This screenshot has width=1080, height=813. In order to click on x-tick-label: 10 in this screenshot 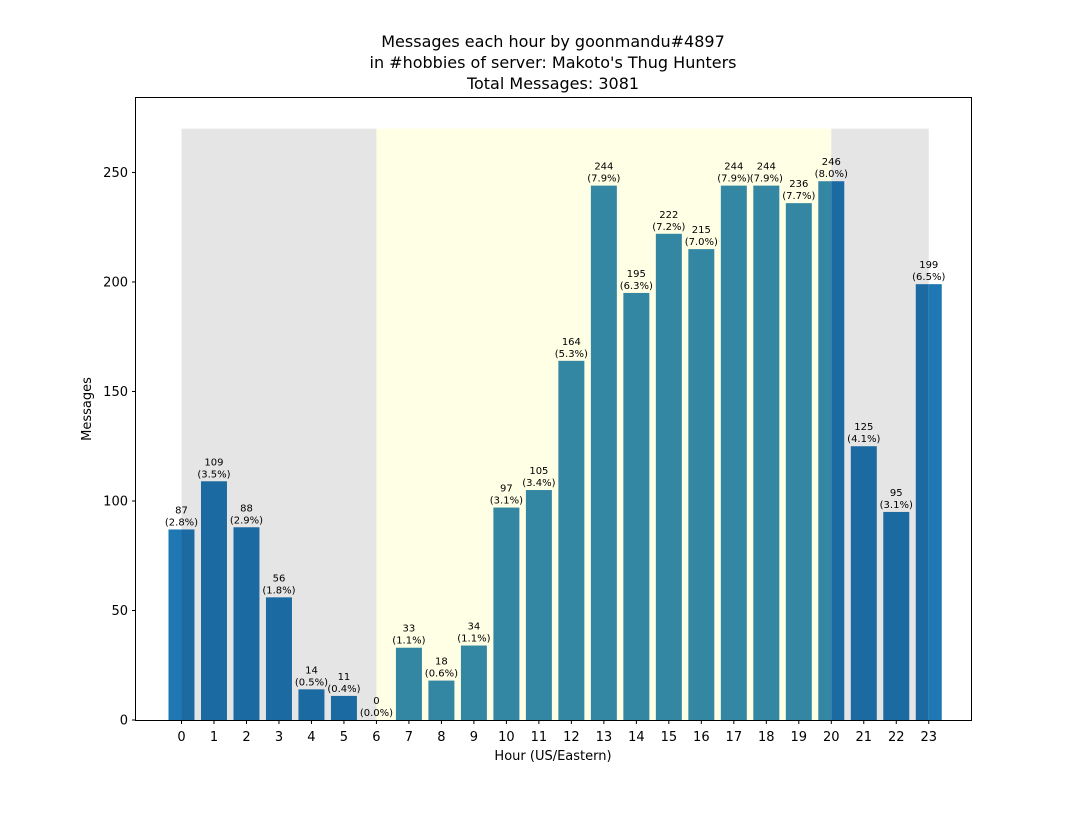, I will do `click(506, 737)`.